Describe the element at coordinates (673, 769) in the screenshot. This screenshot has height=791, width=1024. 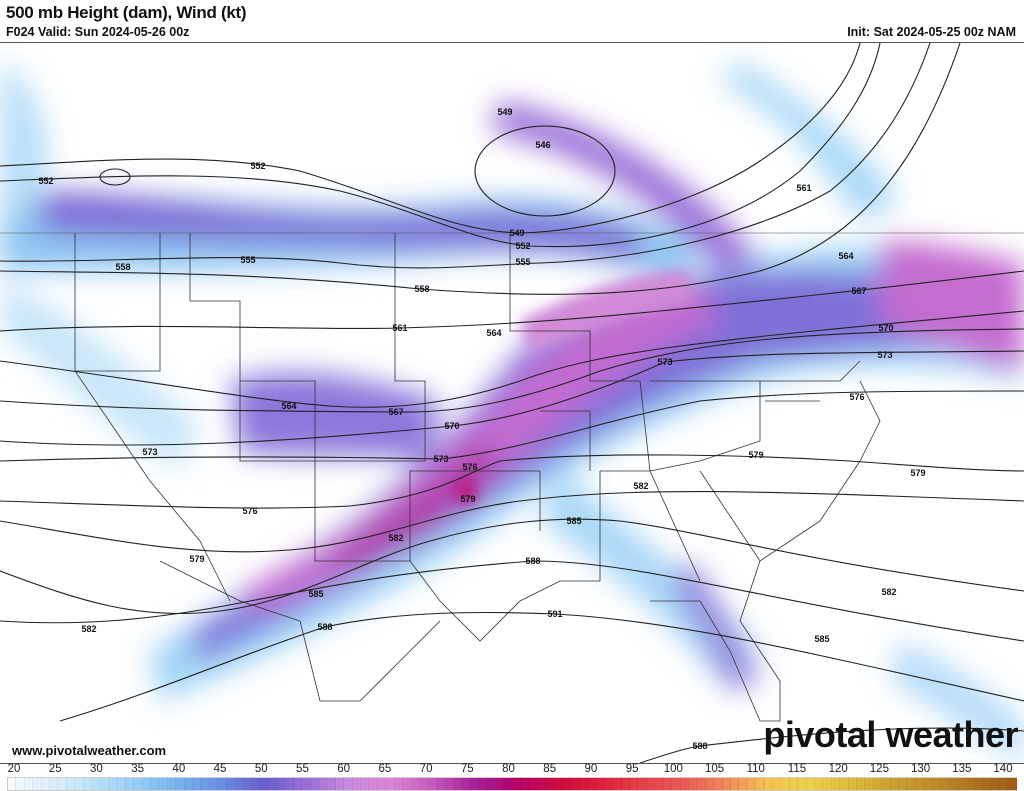
I see `colorbar-tick-label: 100` at that location.